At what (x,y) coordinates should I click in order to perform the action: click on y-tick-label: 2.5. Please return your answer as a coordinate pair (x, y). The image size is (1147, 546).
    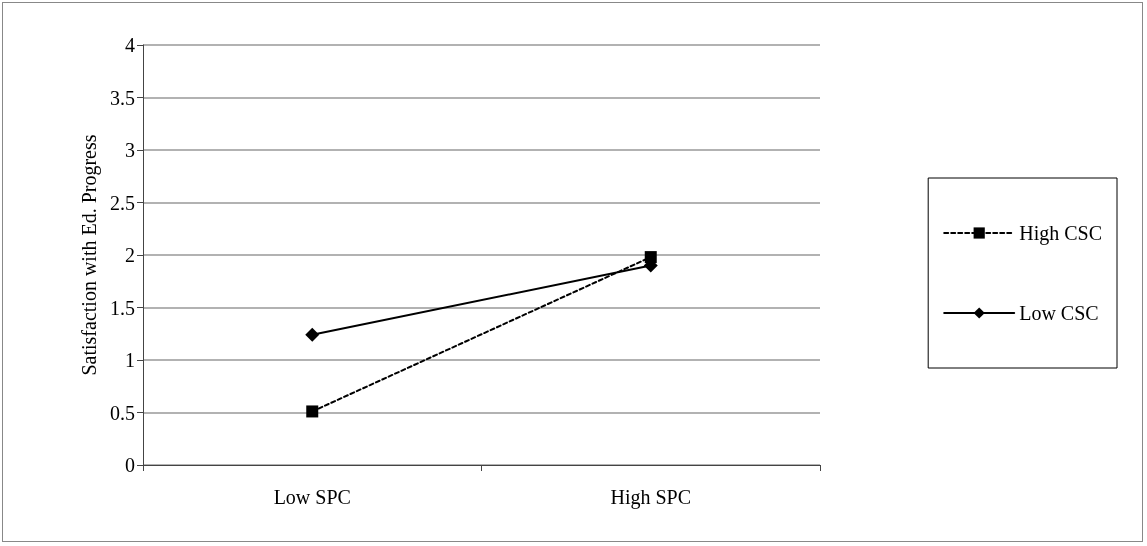
    Looking at the image, I should click on (122, 202).